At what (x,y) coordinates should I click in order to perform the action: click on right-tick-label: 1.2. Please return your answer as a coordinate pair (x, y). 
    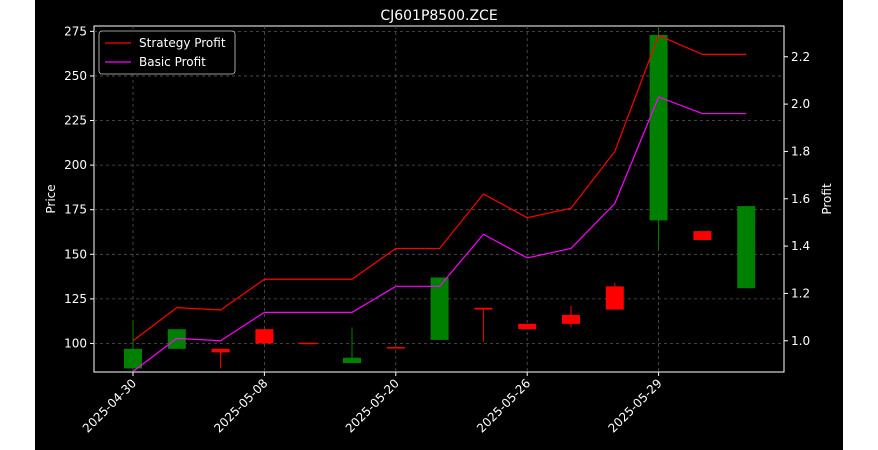
    Looking at the image, I should click on (800, 293).